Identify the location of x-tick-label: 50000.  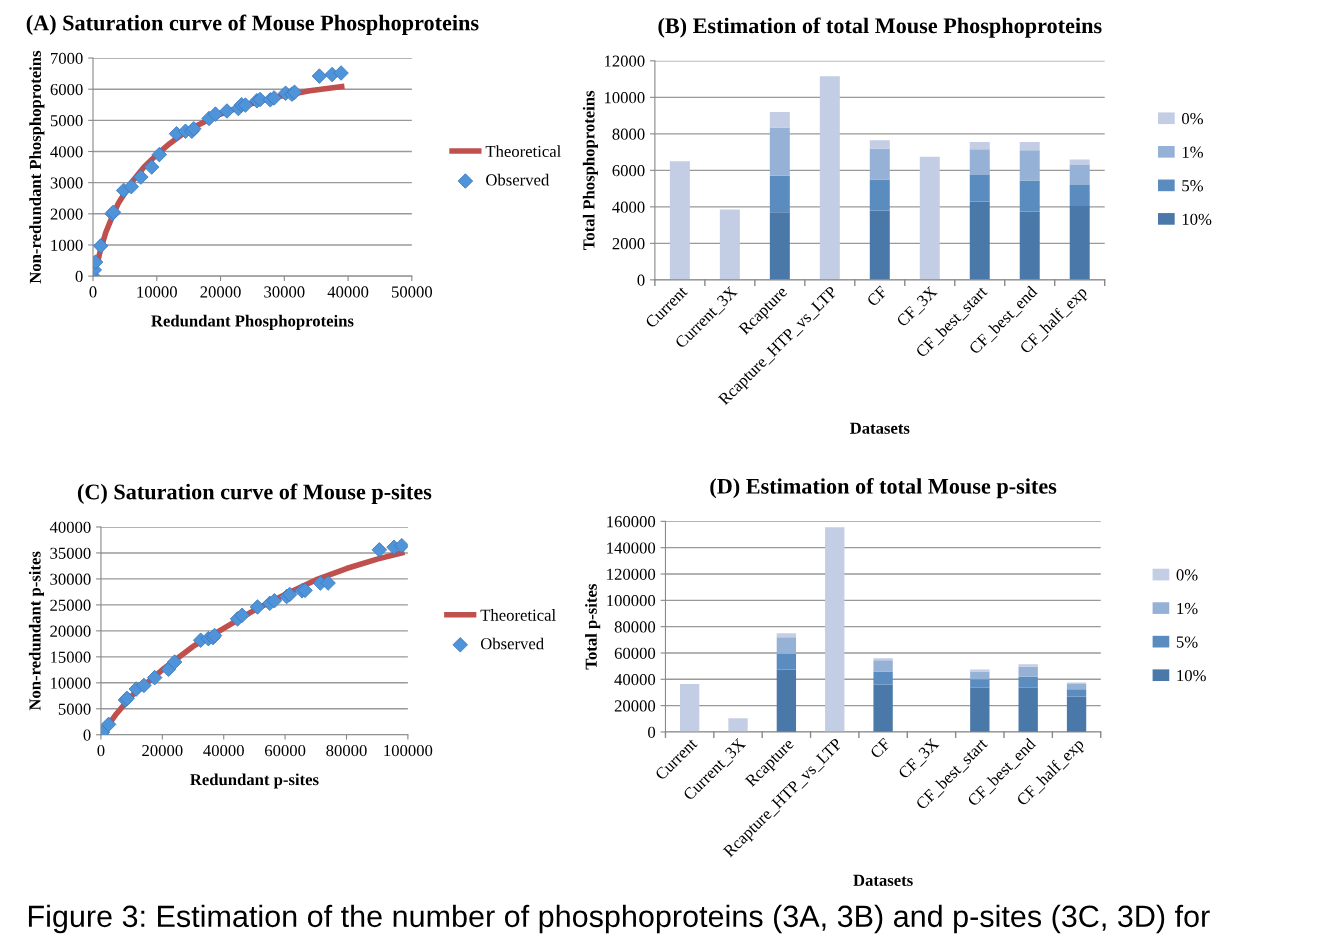
(412, 292).